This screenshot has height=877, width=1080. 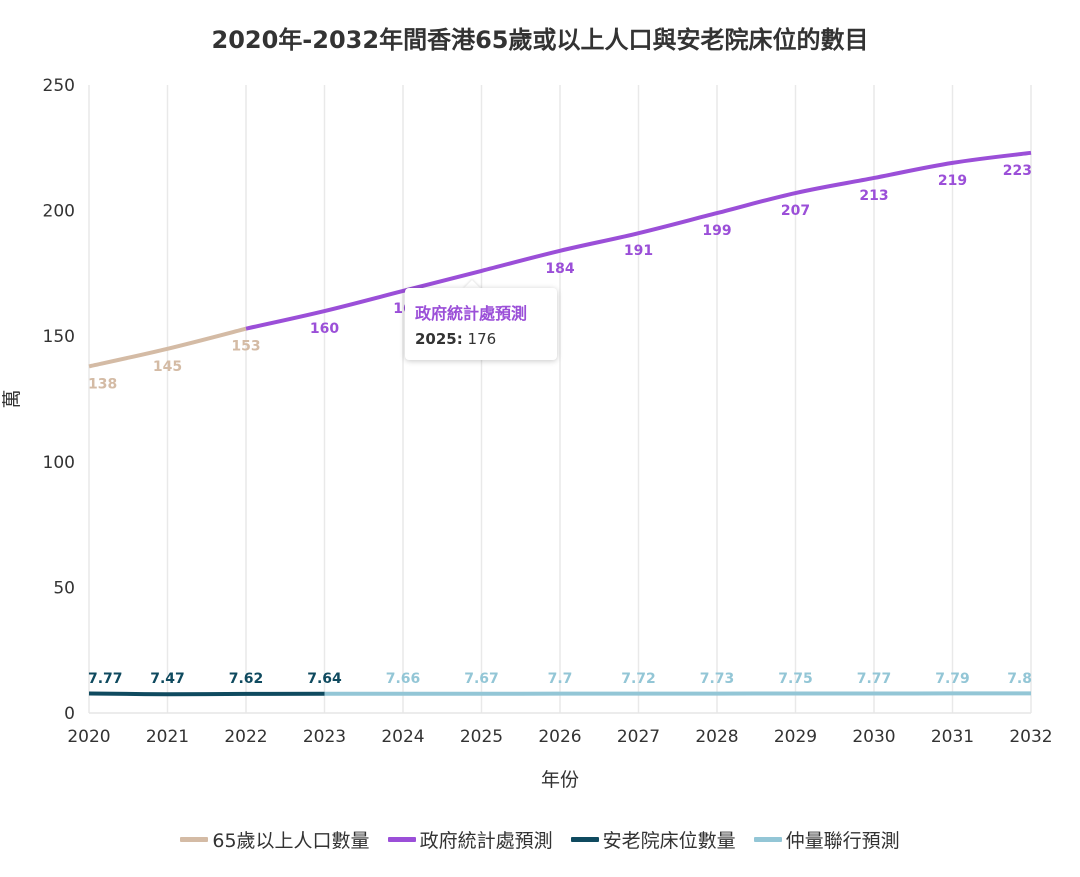 I want to click on x-axis-title: 年份, so click(x=560, y=780).